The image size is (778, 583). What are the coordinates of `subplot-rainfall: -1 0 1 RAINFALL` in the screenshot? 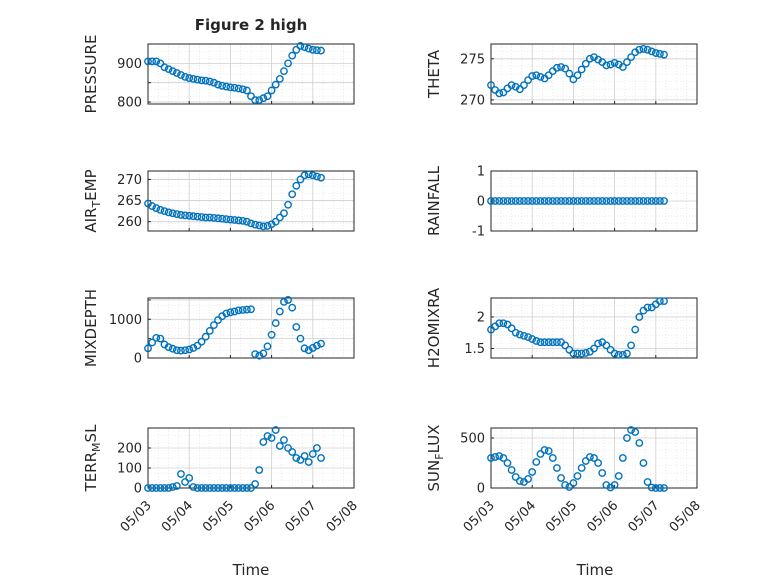 It's located at (561, 202).